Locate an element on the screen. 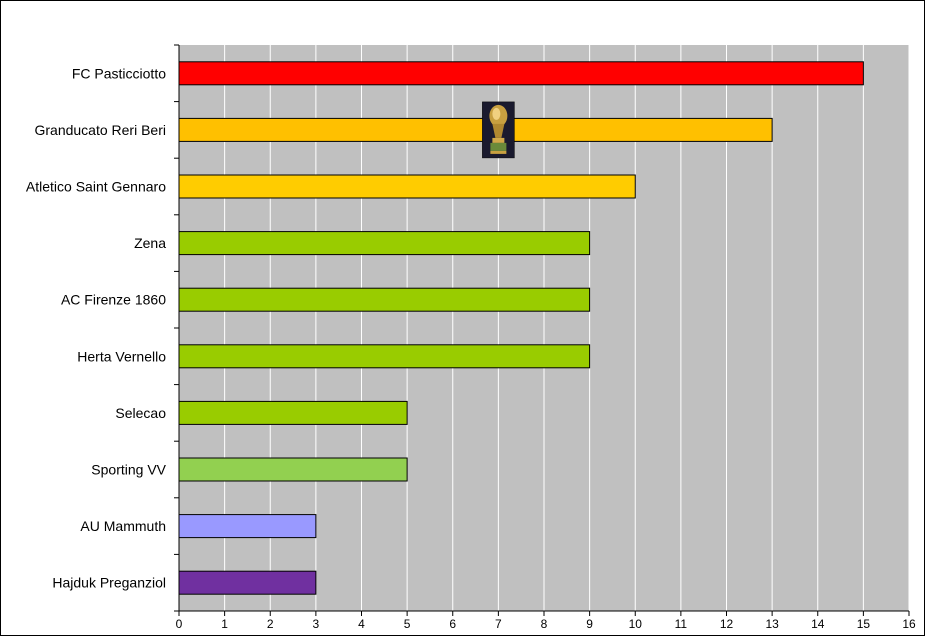  x-tick-label: 4 is located at coordinates (361, 624).